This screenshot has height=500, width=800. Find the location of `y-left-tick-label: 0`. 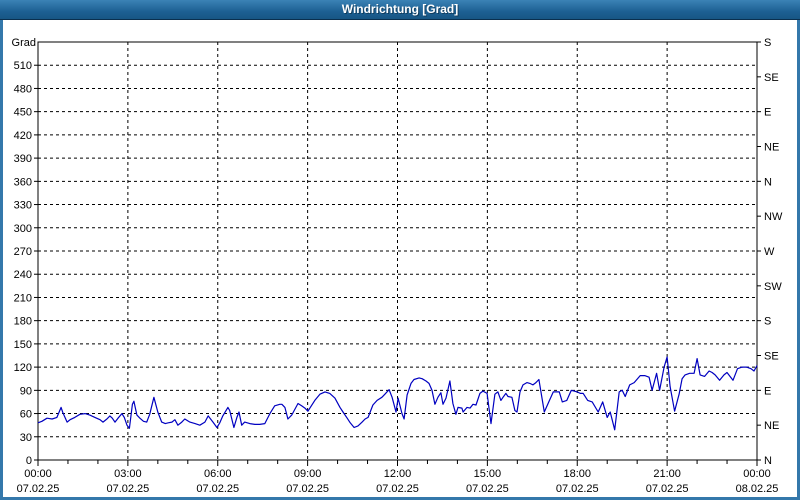

y-left-tick-label: 0 is located at coordinates (29, 461).